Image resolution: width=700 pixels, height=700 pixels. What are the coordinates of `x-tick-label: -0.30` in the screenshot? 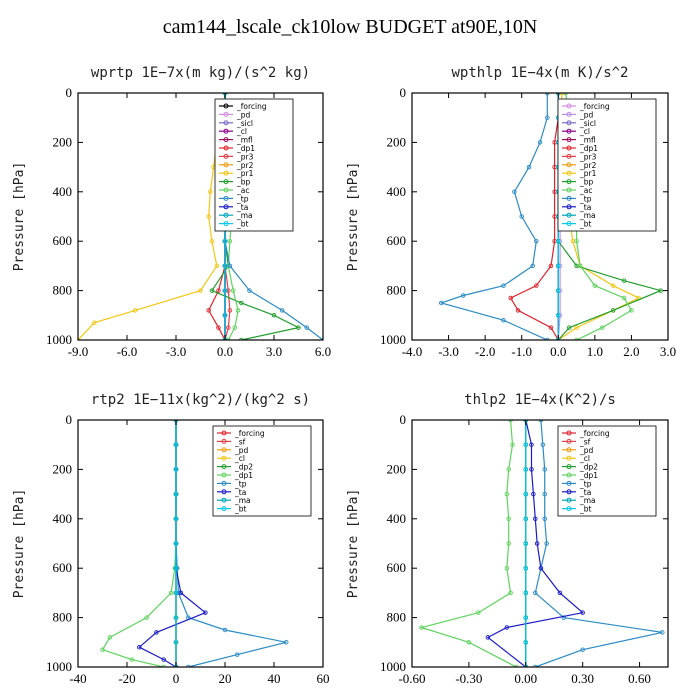 It's located at (468, 678).